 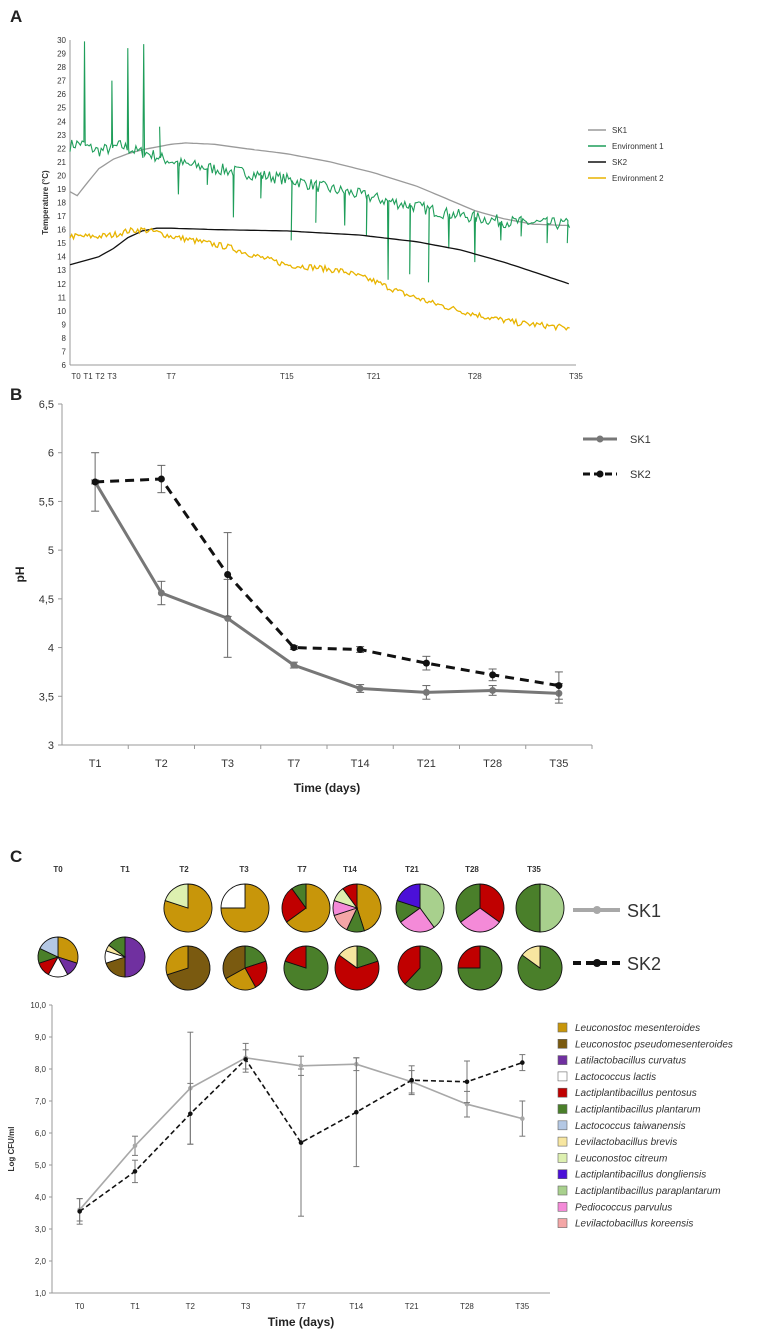 What do you see at coordinates (125, 869) in the screenshot?
I see `pie-column-label: T1` at bounding box center [125, 869].